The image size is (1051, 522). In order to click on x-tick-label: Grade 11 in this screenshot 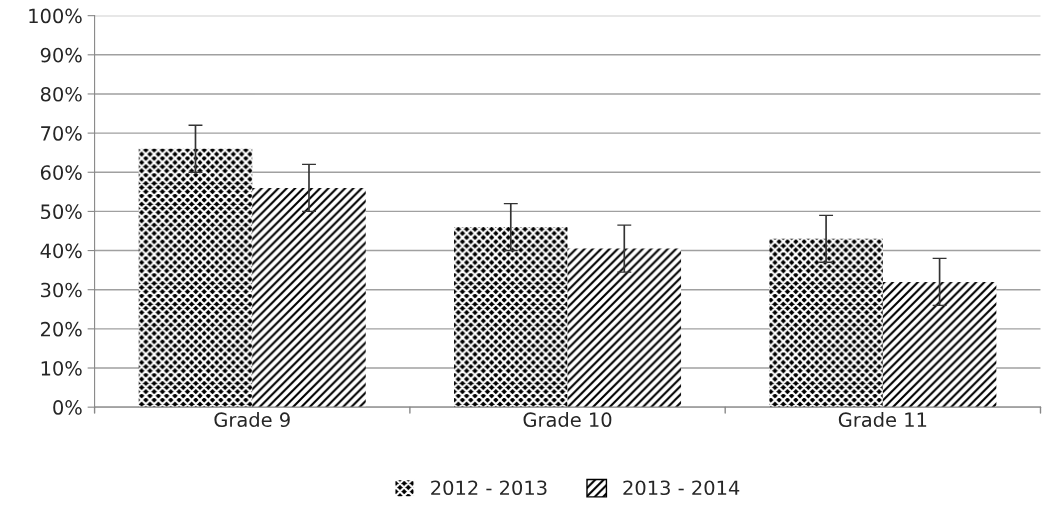, I will do `click(882, 420)`.